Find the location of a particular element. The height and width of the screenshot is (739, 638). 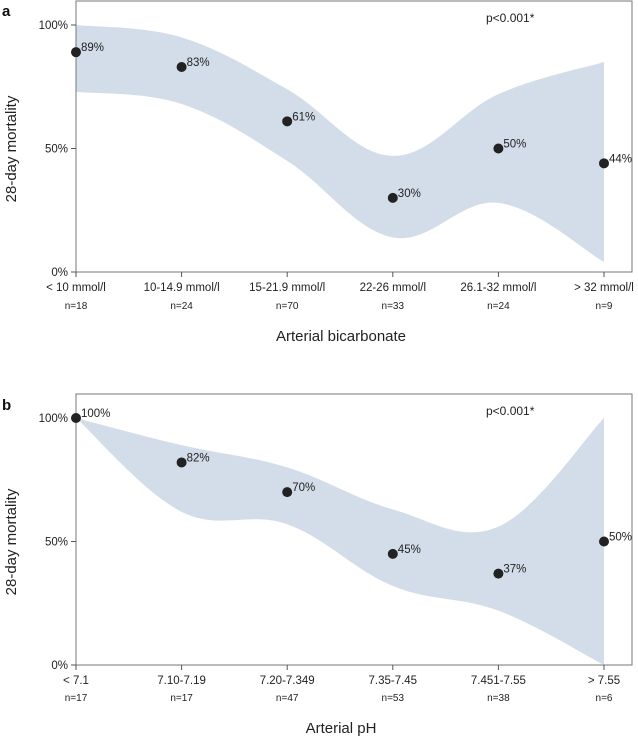

data-label: 83% is located at coordinates (198, 63).